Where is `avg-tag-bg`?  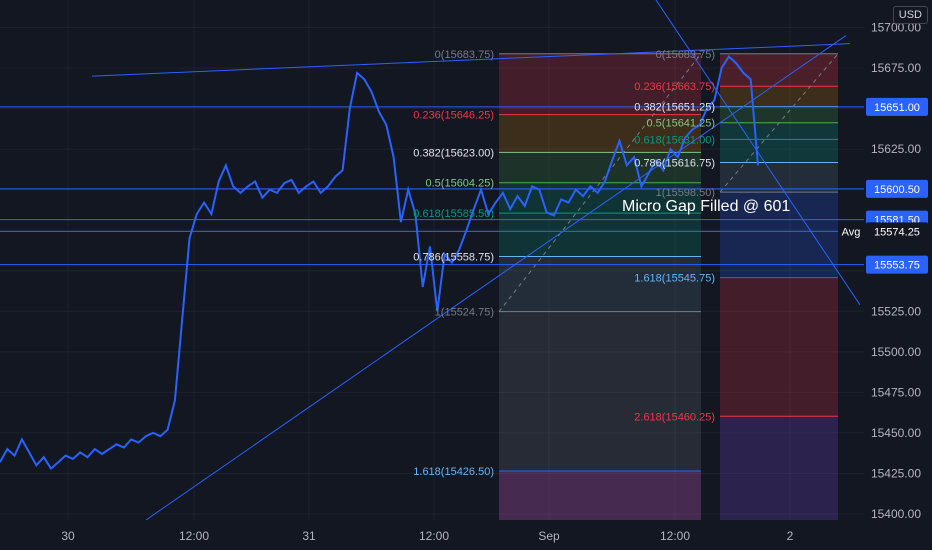 avg-tag-bg is located at coordinates (851, 231).